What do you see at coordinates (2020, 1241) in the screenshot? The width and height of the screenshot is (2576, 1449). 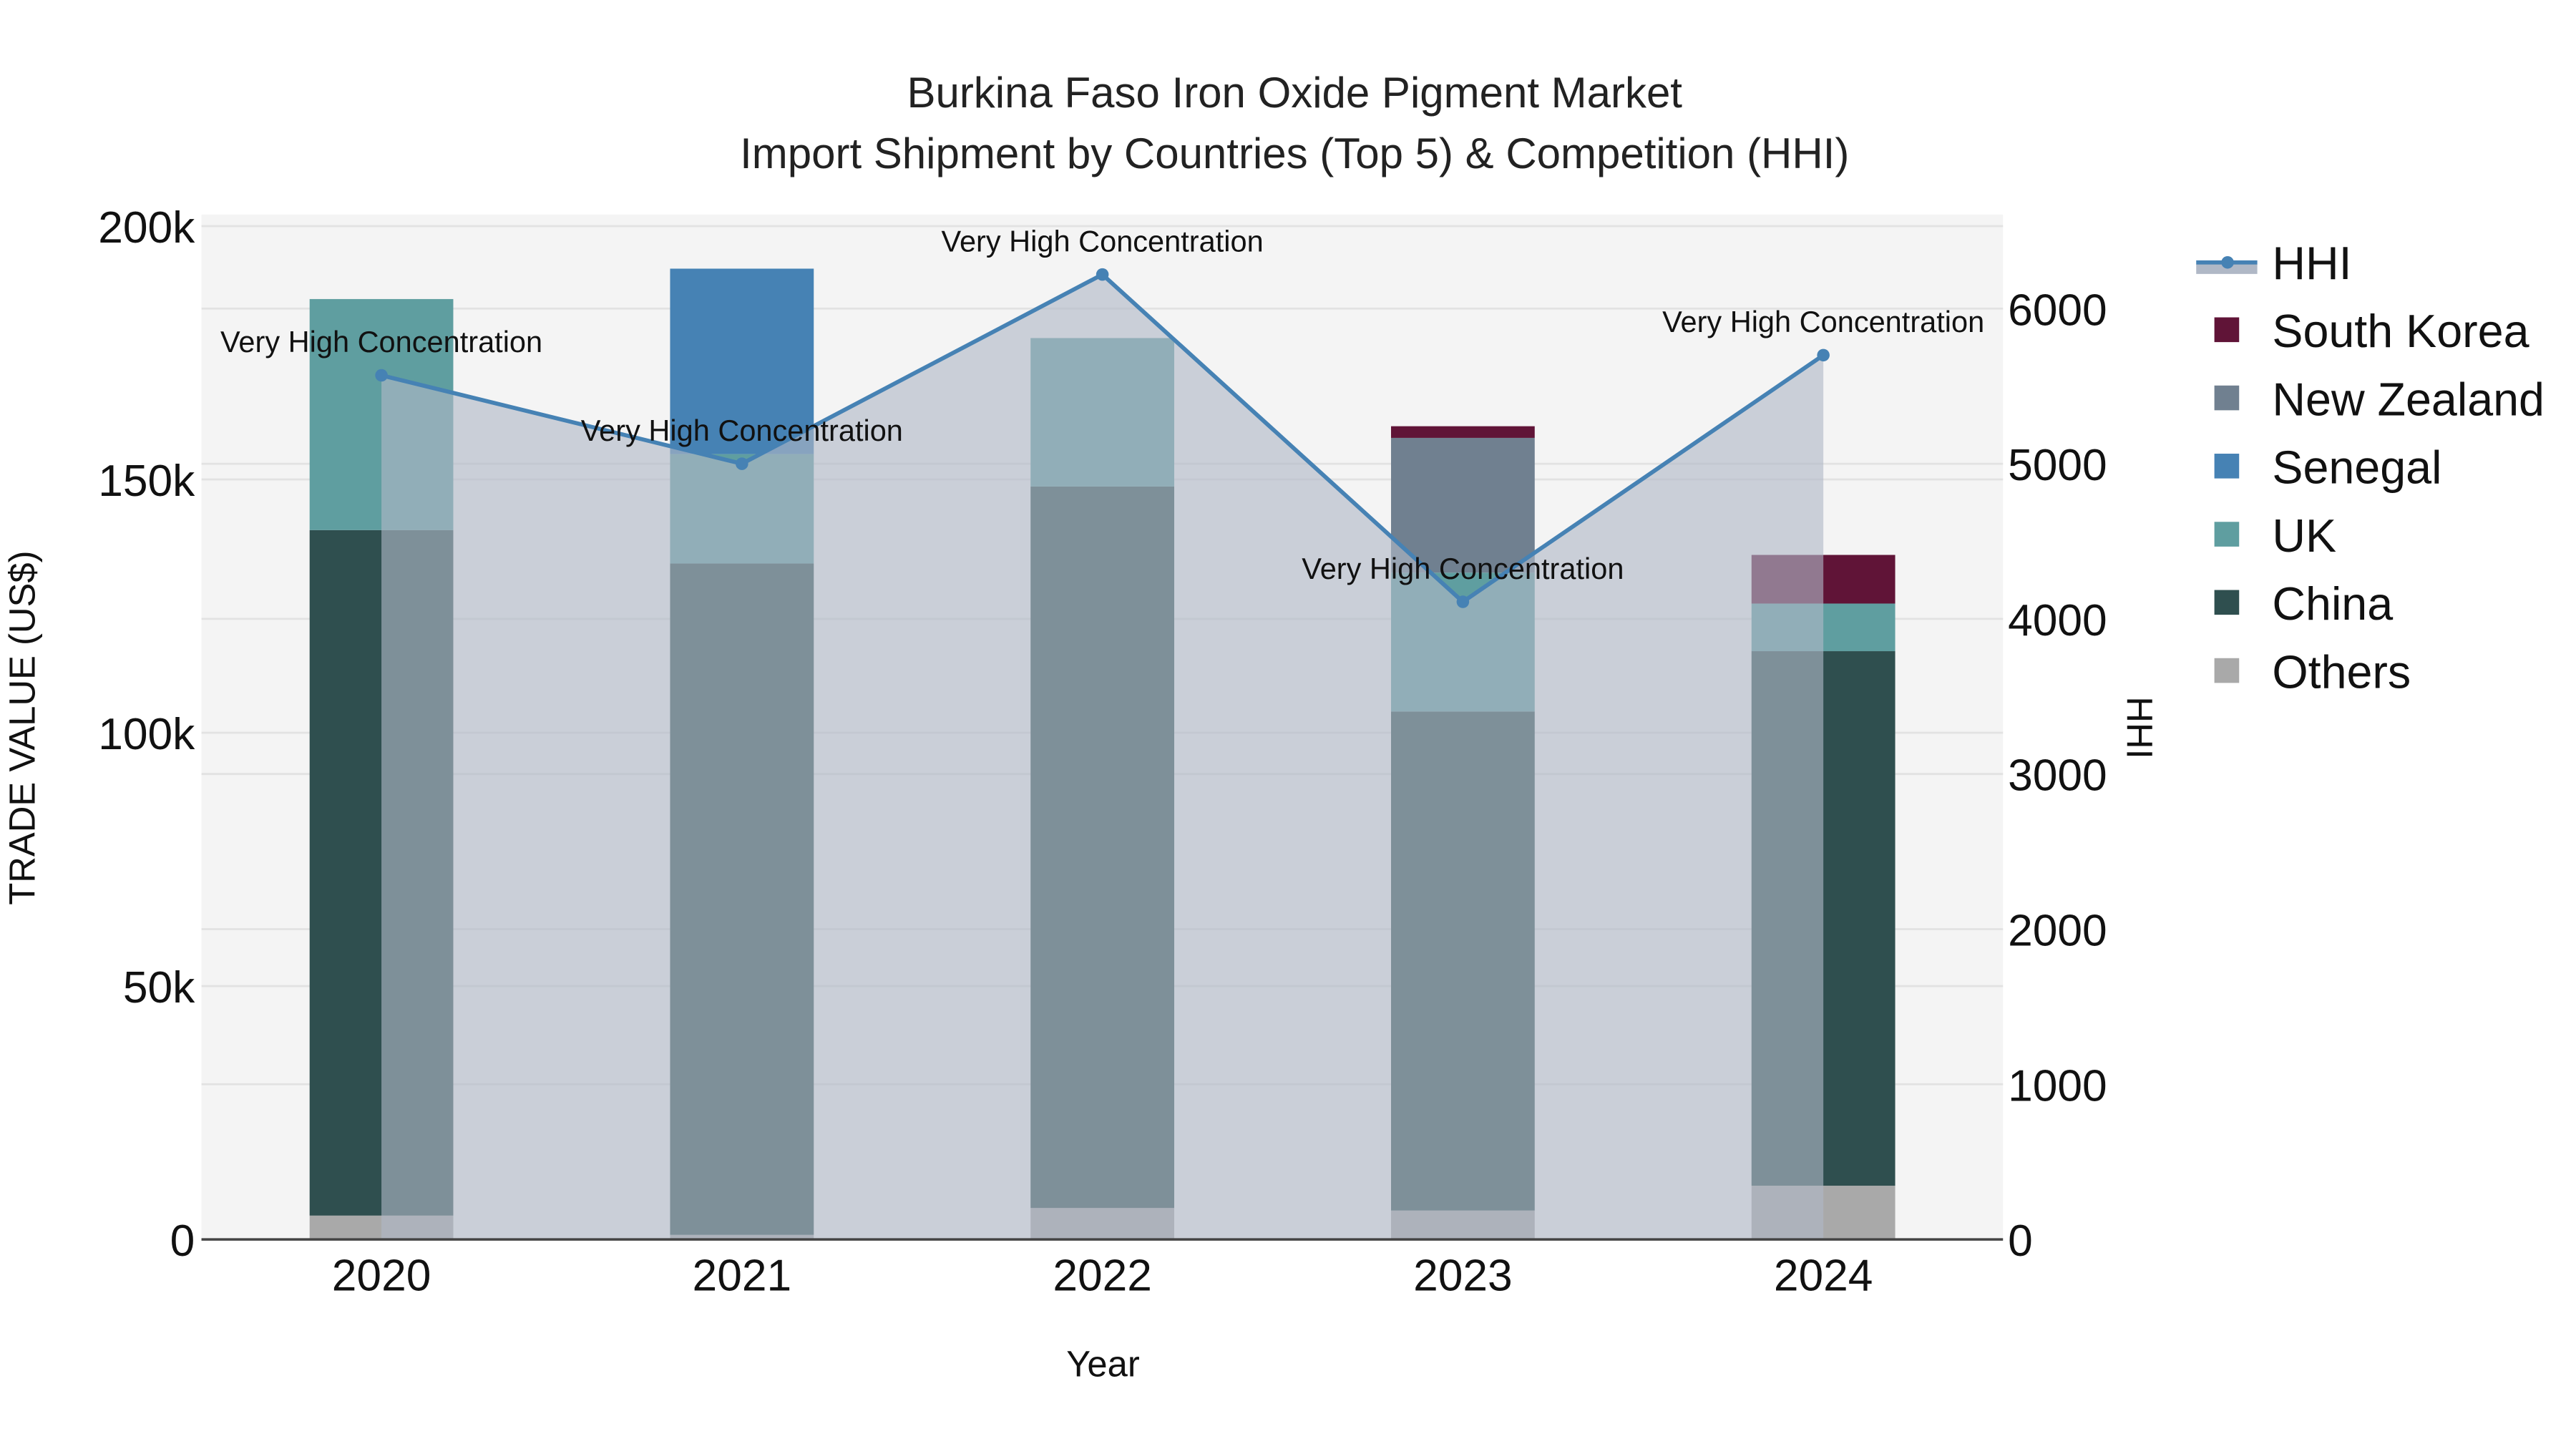 I see `y2-tick-label: 0` at bounding box center [2020, 1241].